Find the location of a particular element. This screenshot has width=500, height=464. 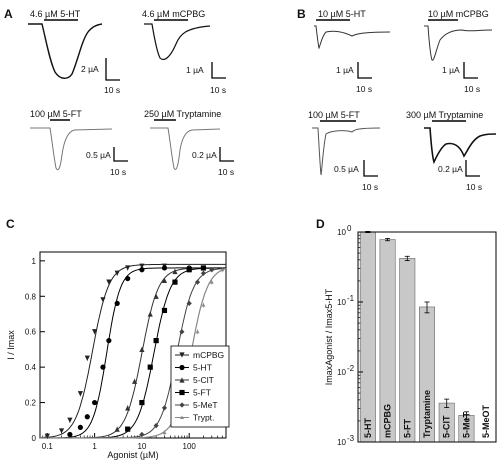

y-tick-exponent: -1 is located at coordinates (351, 298).